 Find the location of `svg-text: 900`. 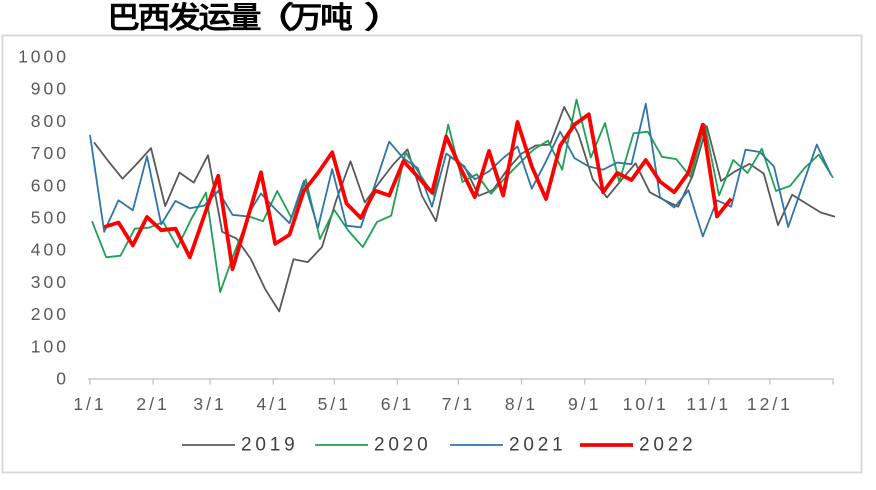

svg-text: 900 is located at coordinates (50, 89).